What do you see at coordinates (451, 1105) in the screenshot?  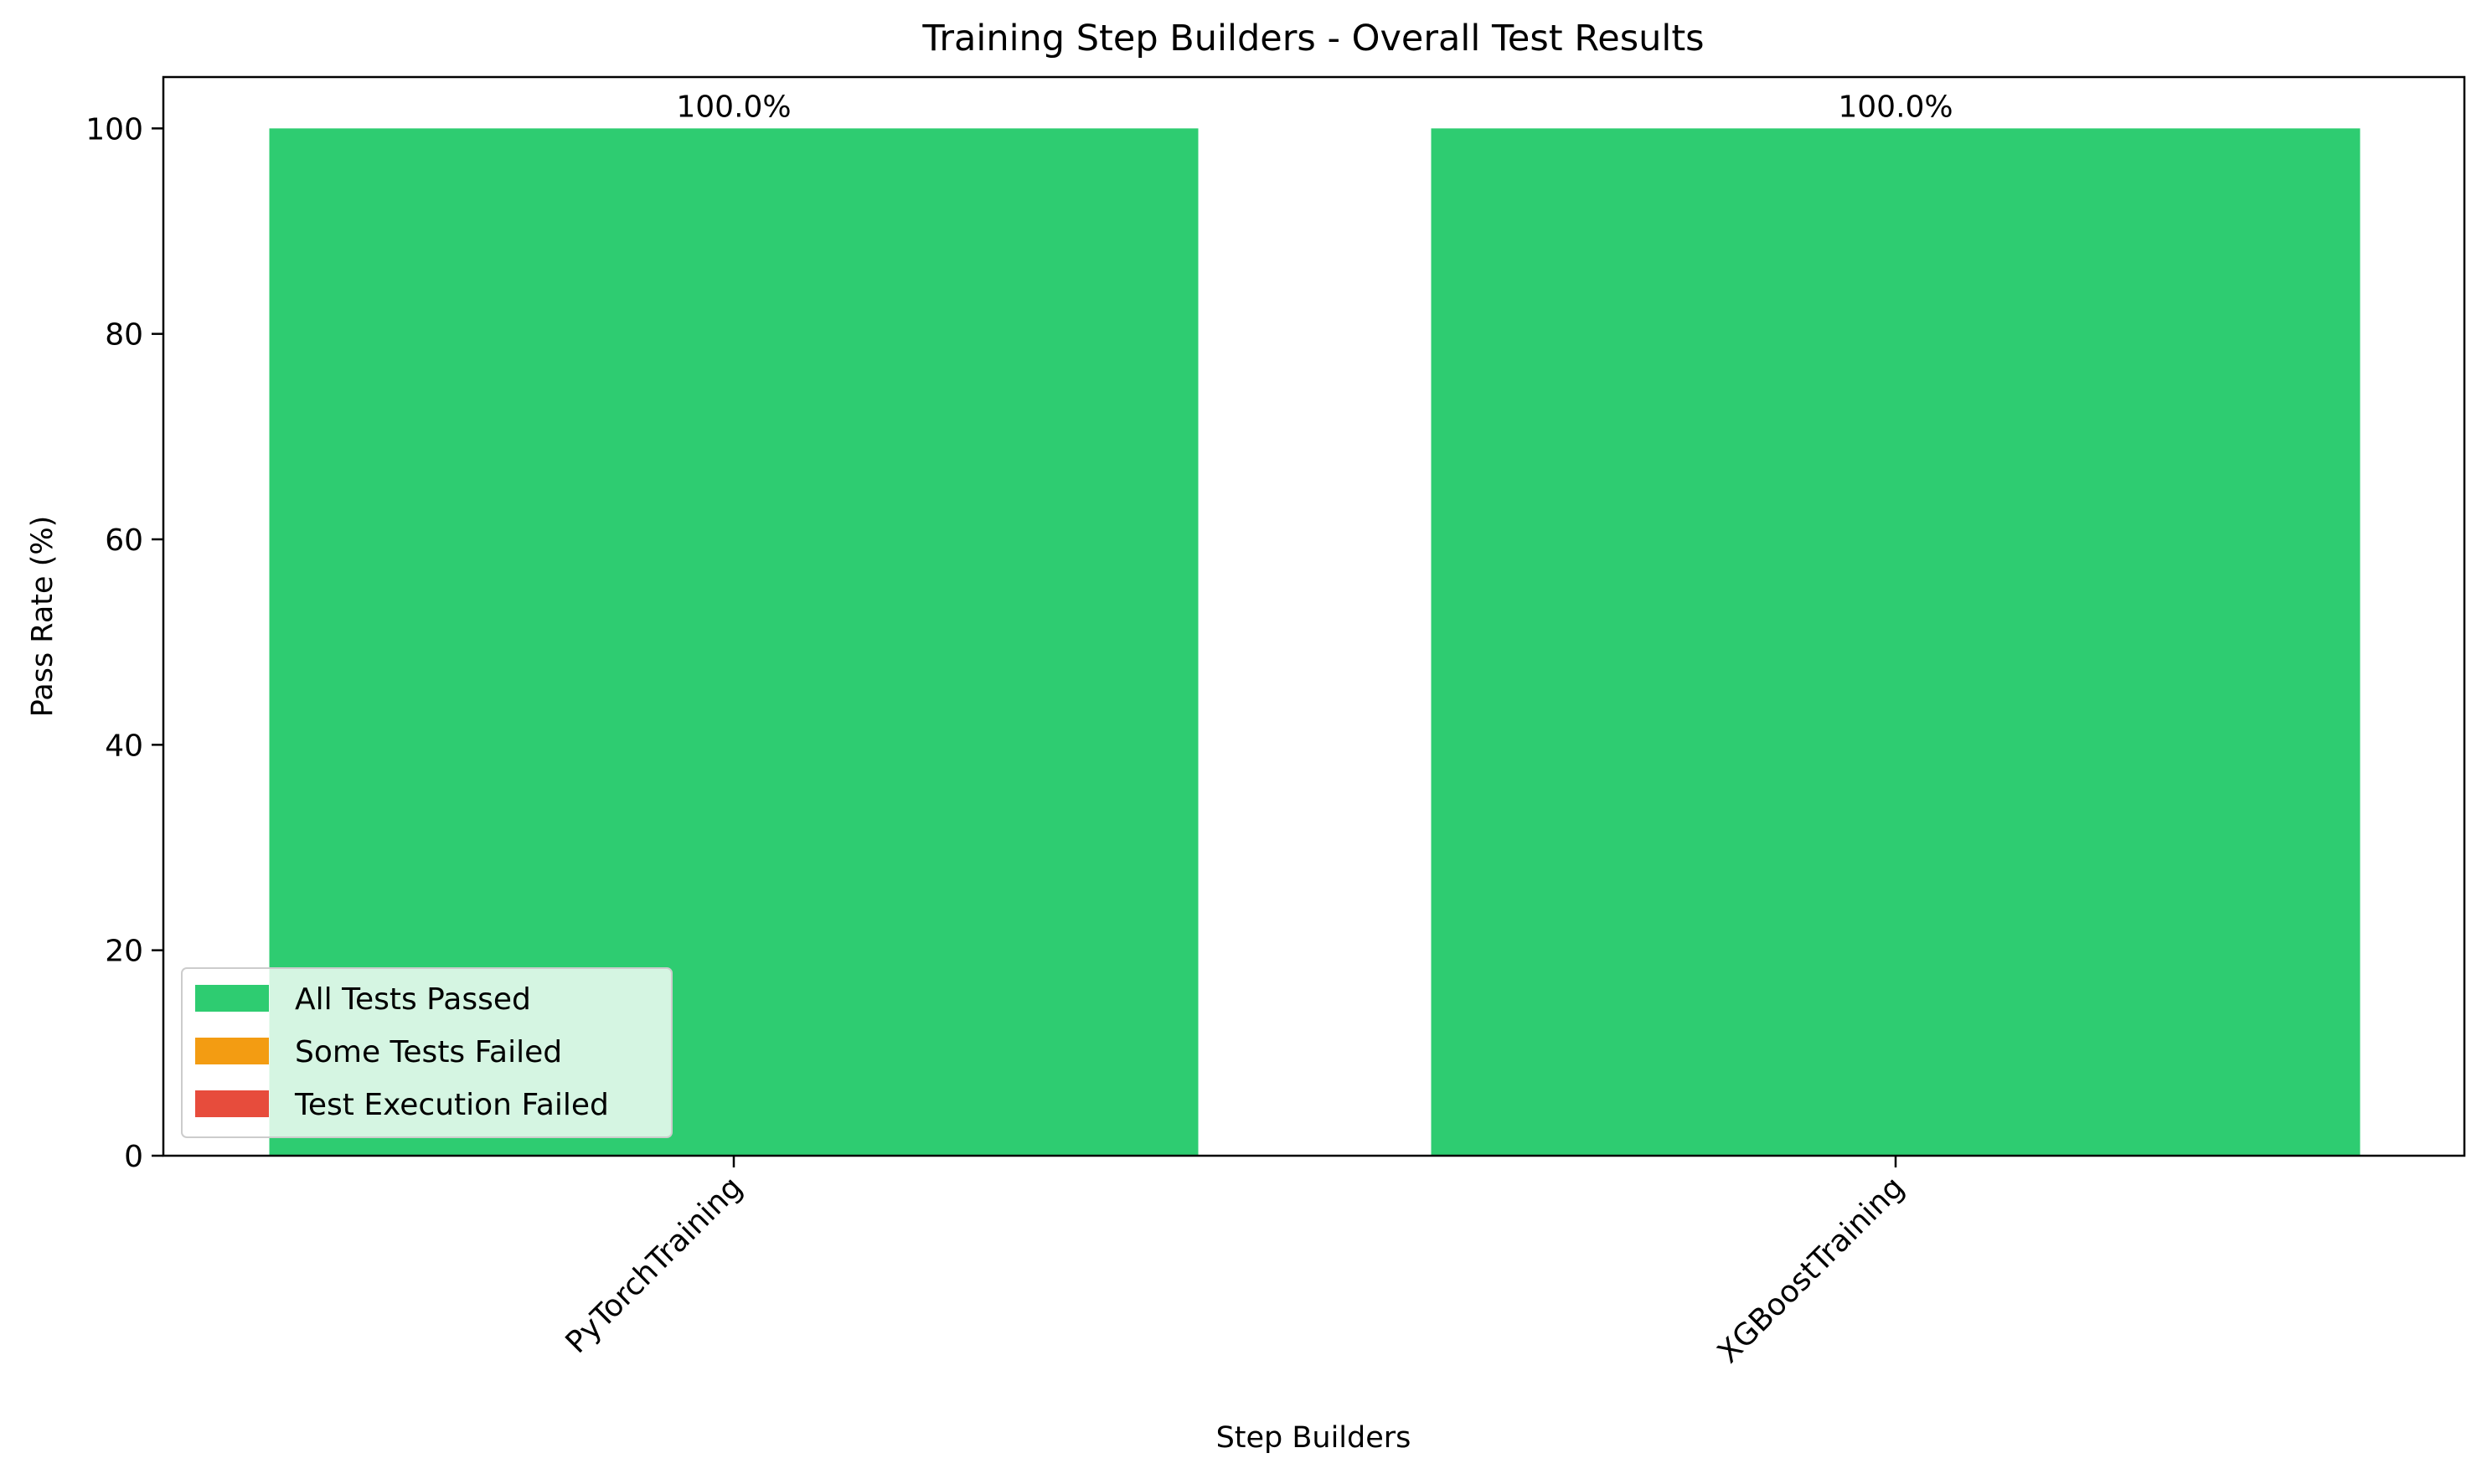 I see `legend-label: Test Execution Failed` at bounding box center [451, 1105].